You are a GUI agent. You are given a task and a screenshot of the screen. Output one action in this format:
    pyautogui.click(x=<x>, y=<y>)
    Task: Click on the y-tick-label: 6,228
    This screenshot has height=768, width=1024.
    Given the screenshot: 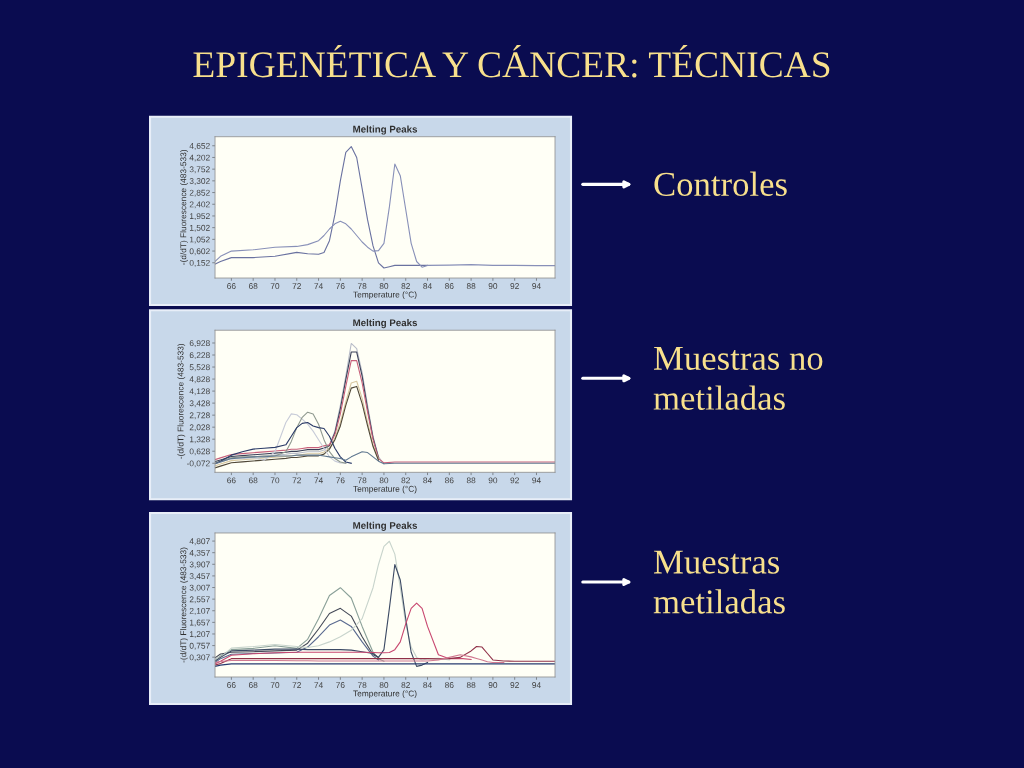 What is the action you would take?
    pyautogui.click(x=199, y=356)
    